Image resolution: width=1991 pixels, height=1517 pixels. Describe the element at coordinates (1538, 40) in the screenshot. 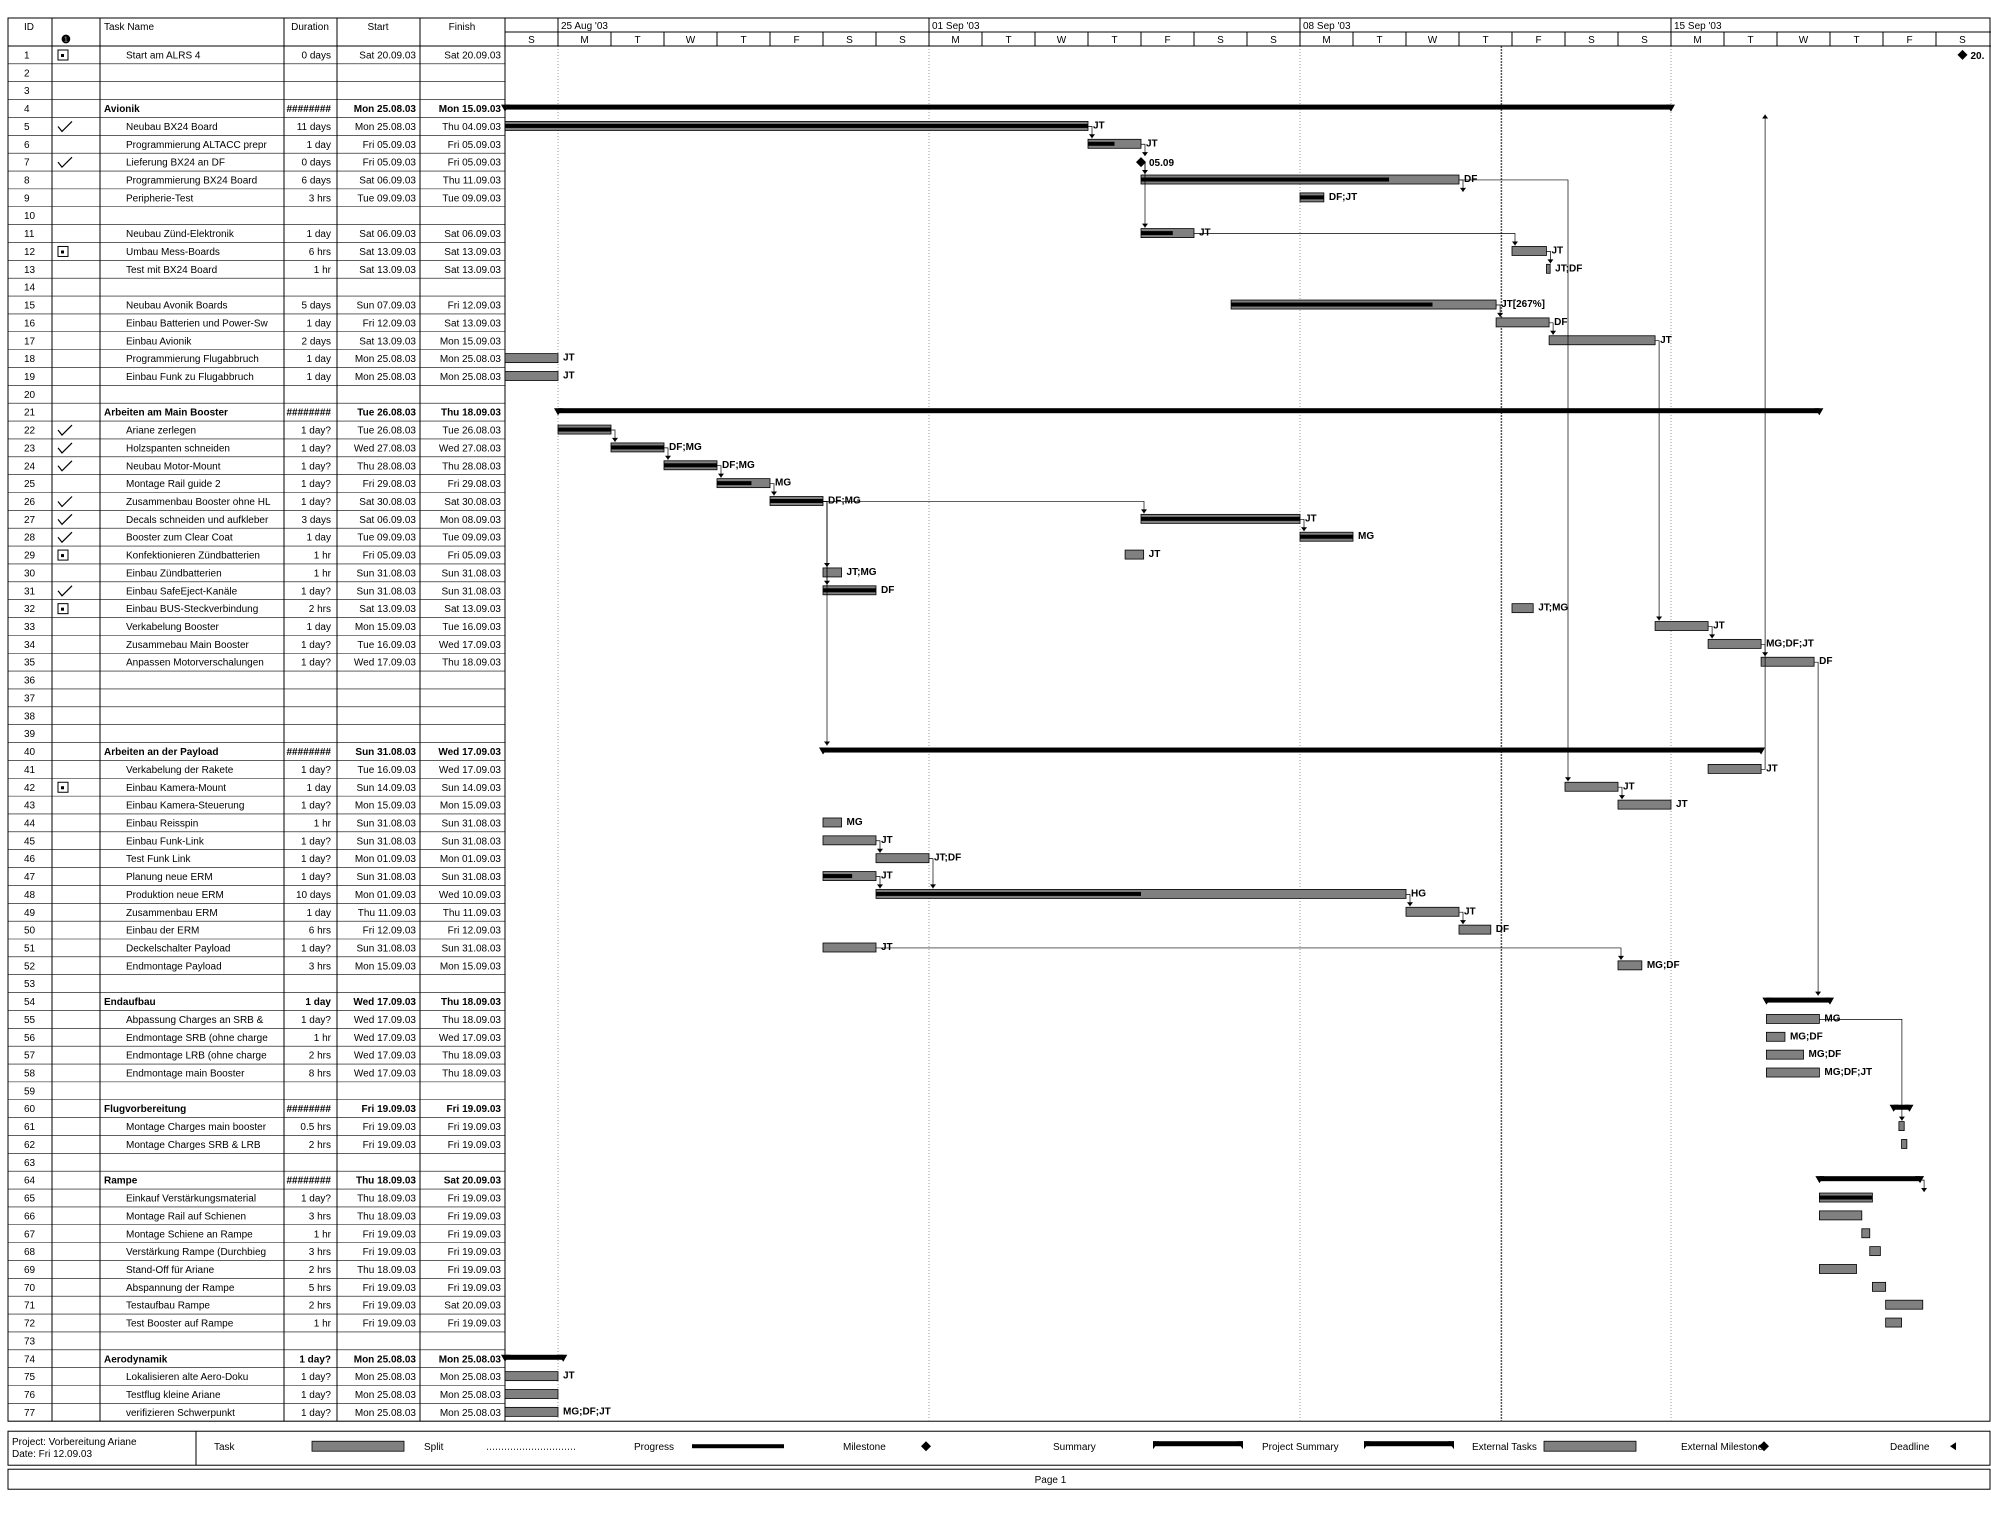

I see `day-label: F` at that location.